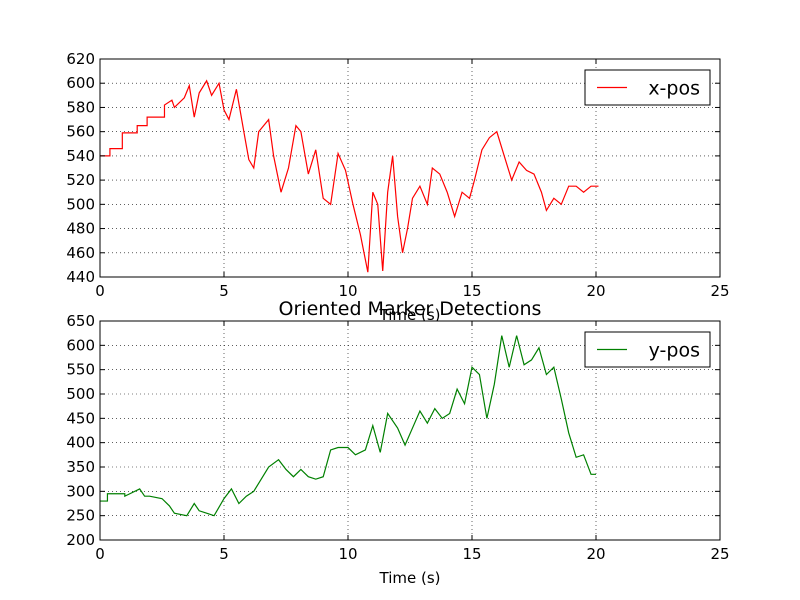  I want to click on x-pos-y-tick-label: 600, so click(80, 83).